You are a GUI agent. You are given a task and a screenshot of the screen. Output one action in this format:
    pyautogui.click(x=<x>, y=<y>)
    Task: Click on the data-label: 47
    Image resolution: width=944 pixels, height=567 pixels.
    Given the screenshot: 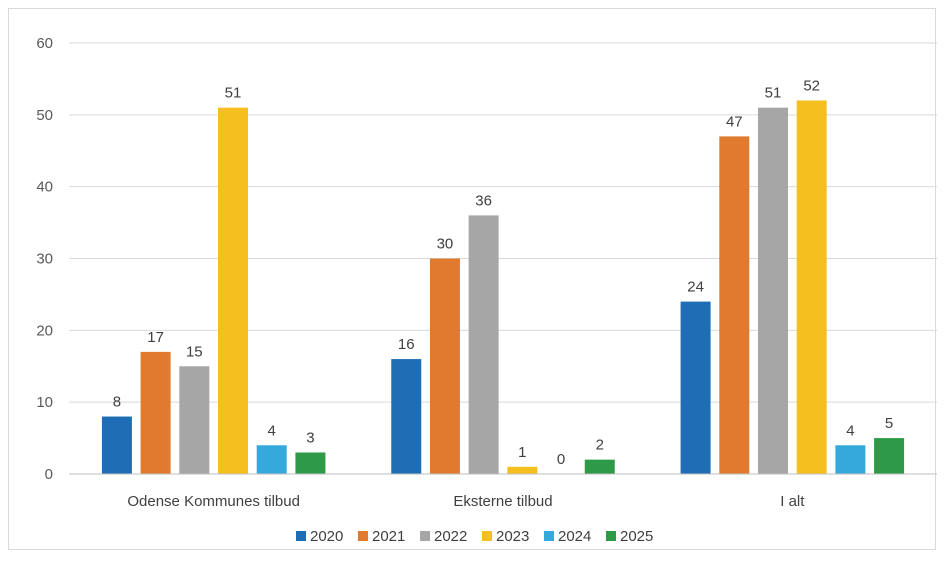 What is the action you would take?
    pyautogui.click(x=734, y=121)
    